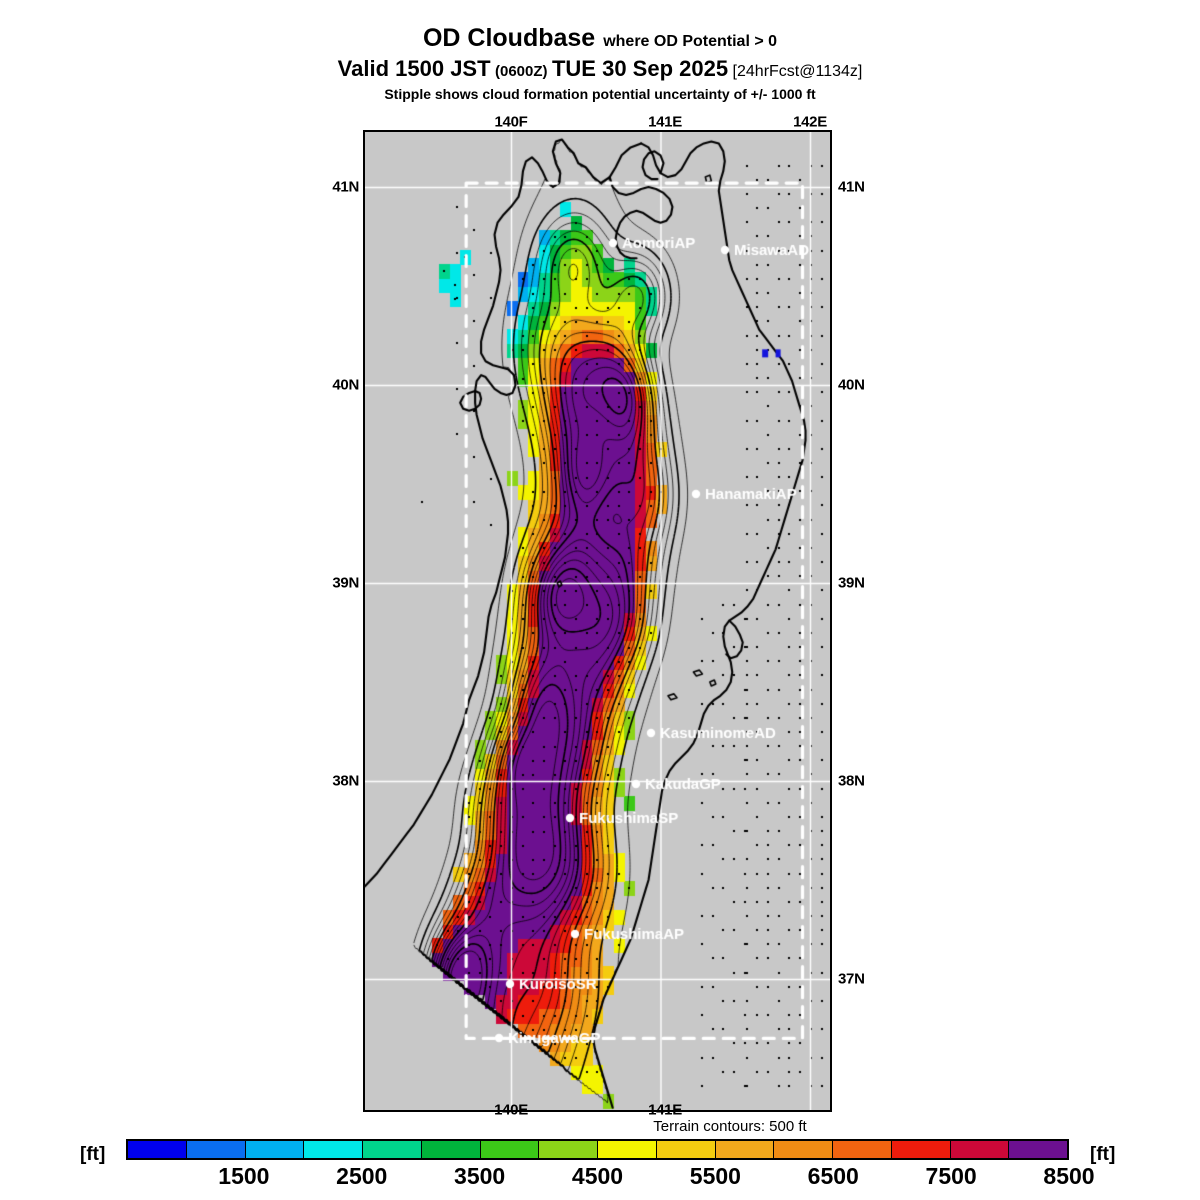  Describe the element at coordinates (600, 38) in the screenshot. I see `title-line-1: OD Cloudbase where OD Potential > 0` at that location.